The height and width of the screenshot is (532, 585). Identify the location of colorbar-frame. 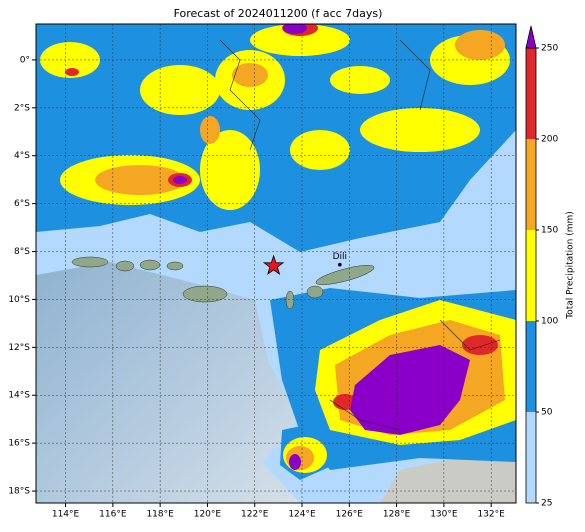
(531, 275).